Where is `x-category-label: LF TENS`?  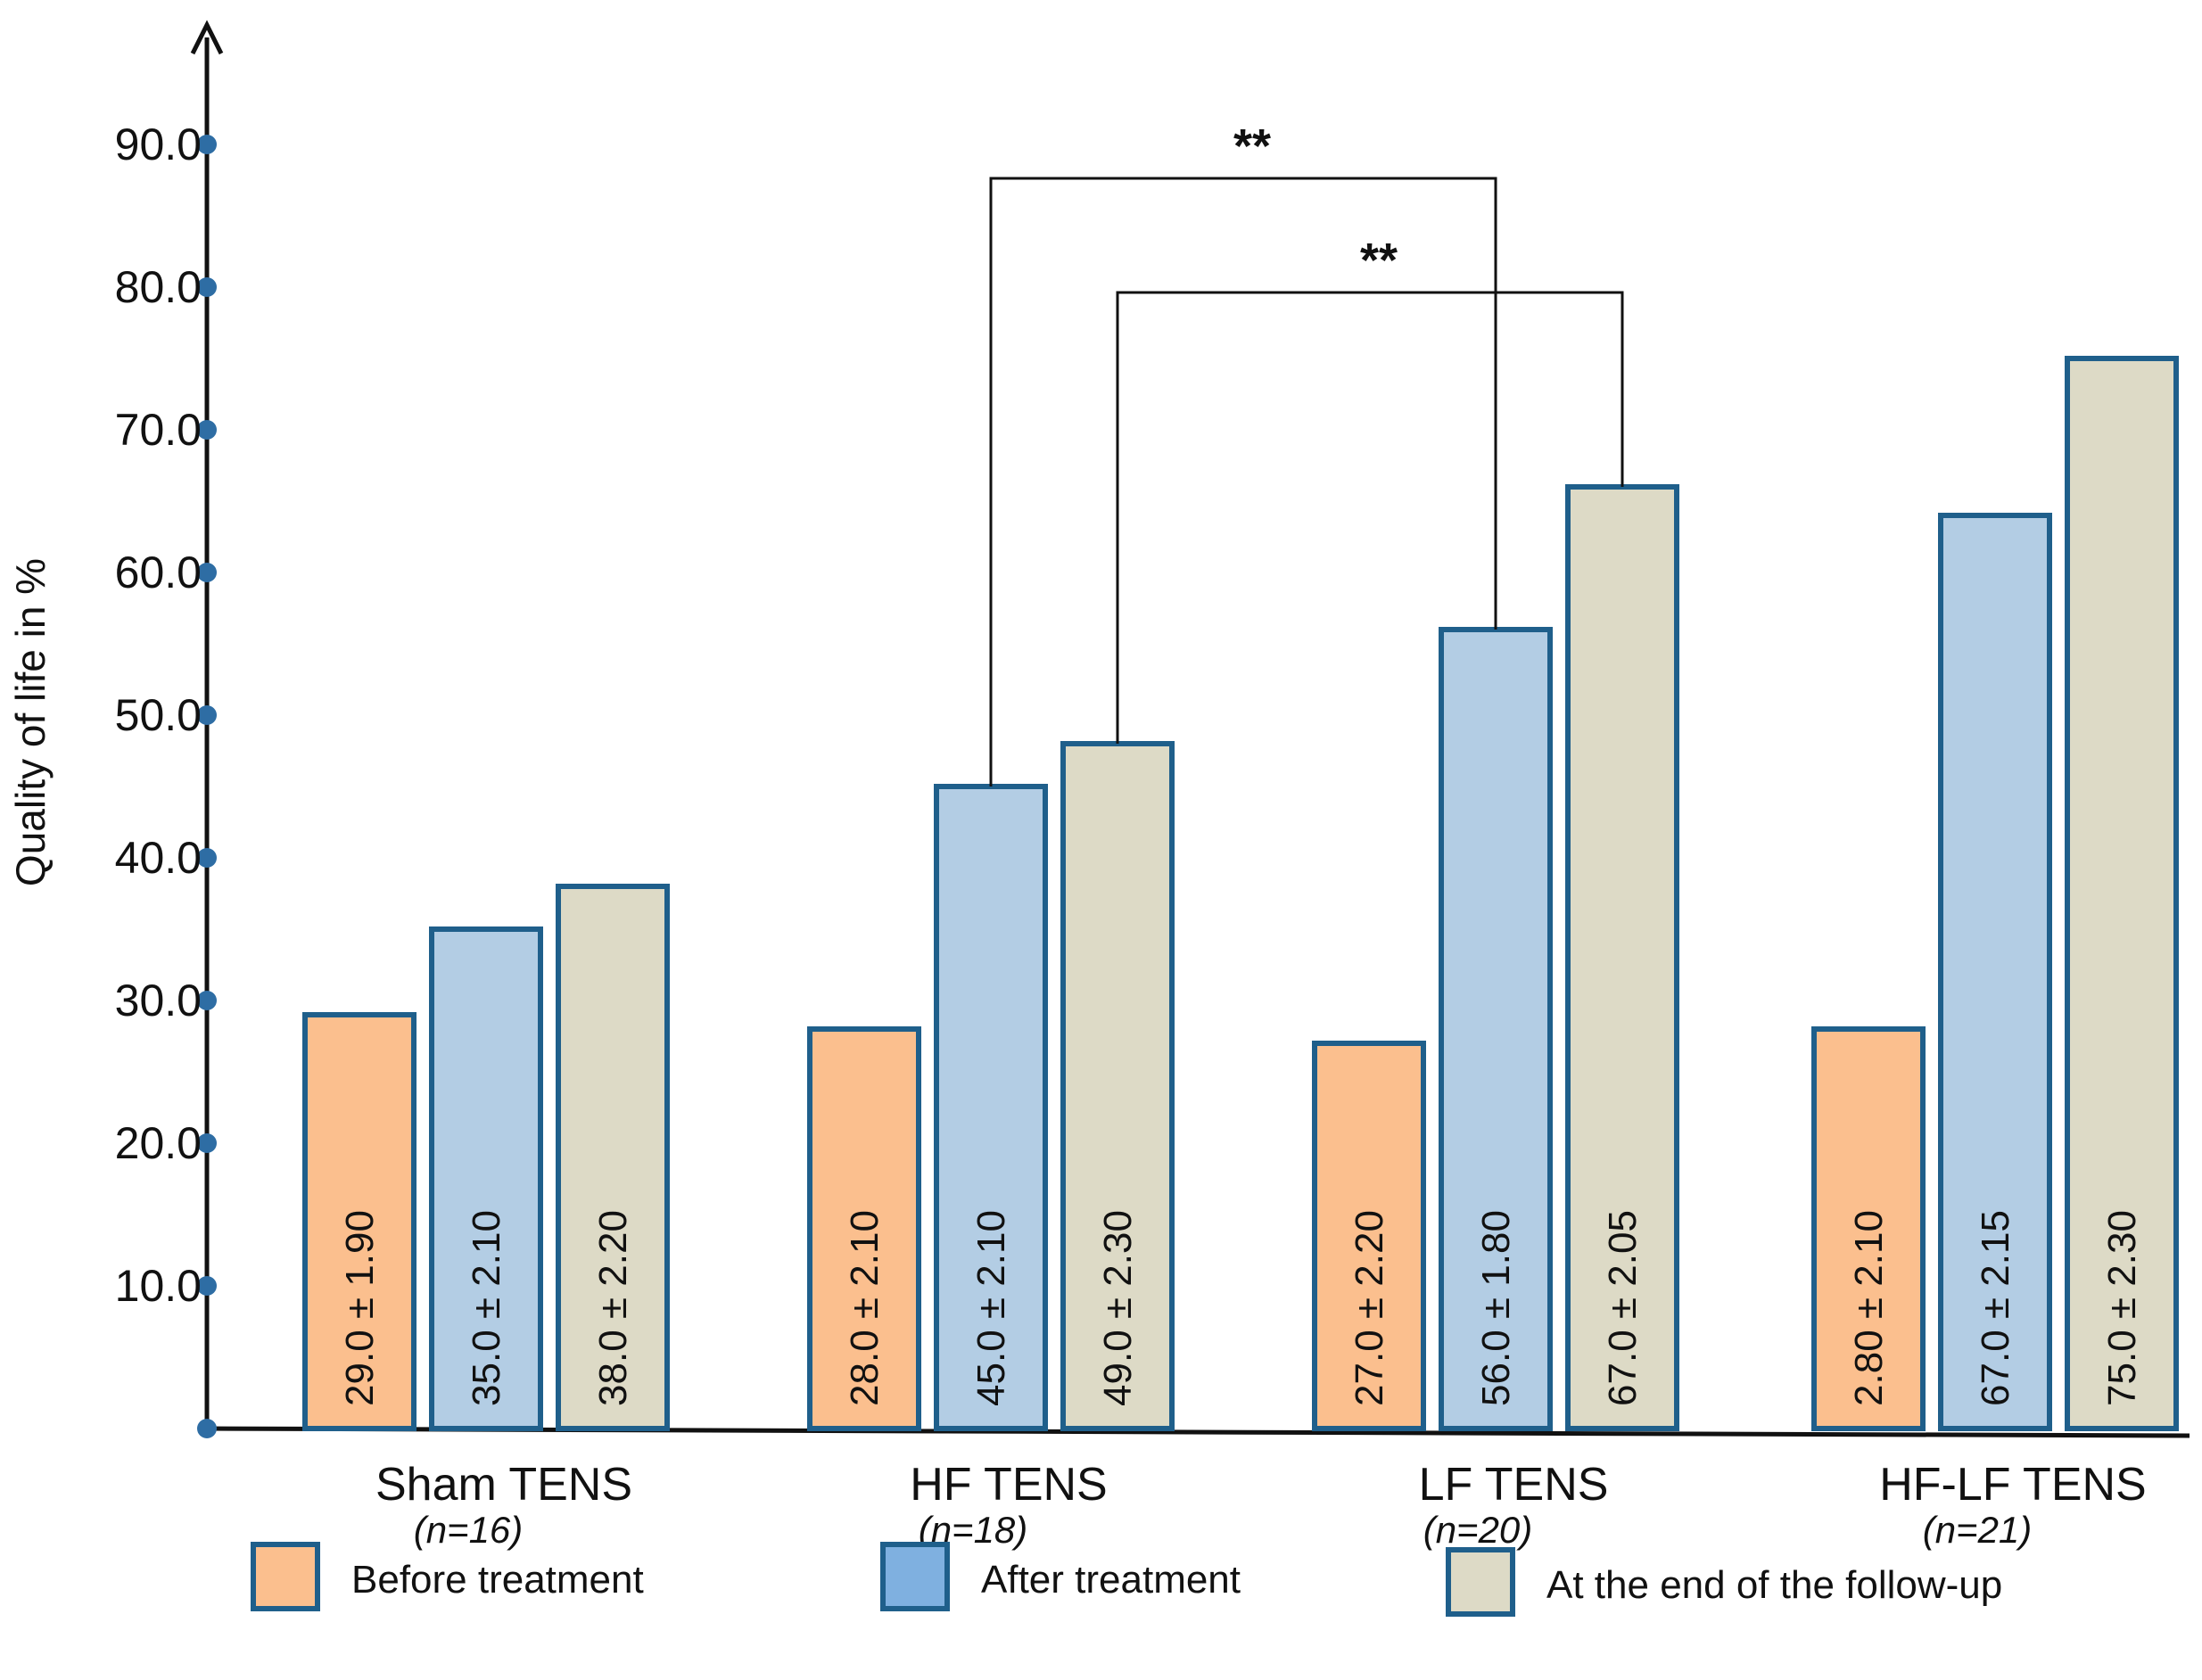 x-category-label: LF TENS is located at coordinates (1514, 1485).